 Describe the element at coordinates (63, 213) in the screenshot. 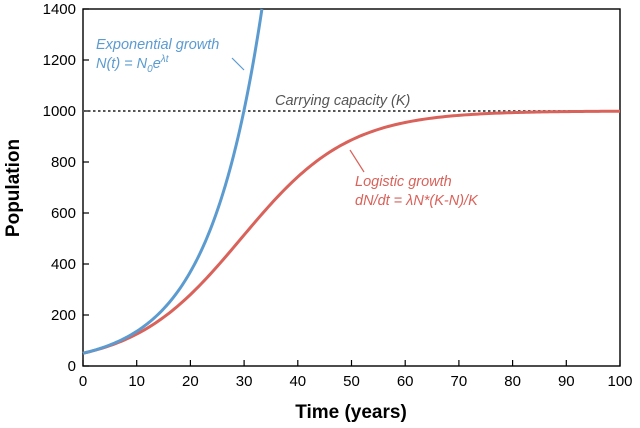

I see `y-tick-label: 600` at that location.